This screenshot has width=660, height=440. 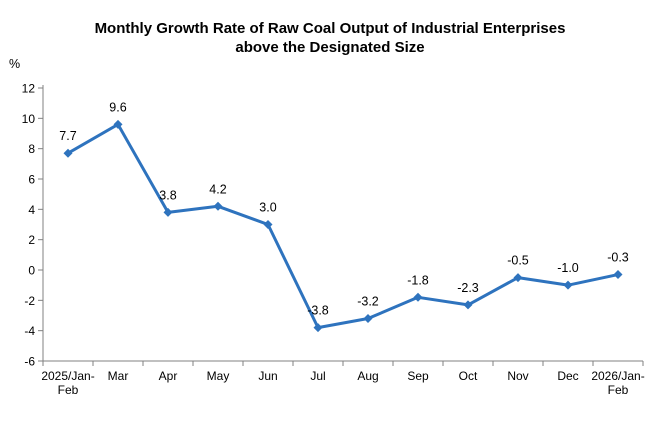 I want to click on x-category-label: May, so click(x=218, y=376).